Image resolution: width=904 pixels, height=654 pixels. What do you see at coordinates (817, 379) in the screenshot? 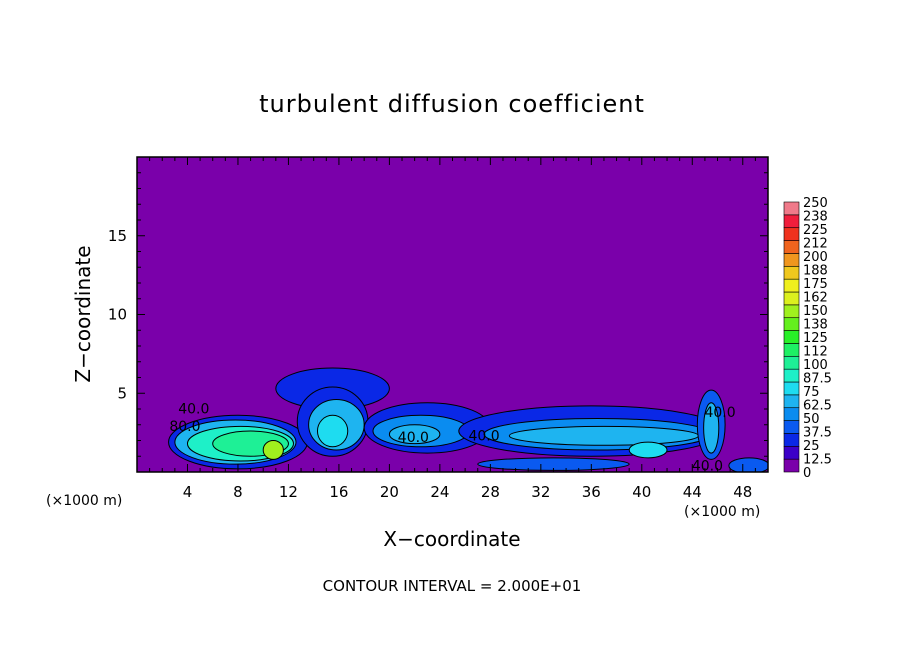
I see `colorbar-label: 87.5` at bounding box center [817, 379].